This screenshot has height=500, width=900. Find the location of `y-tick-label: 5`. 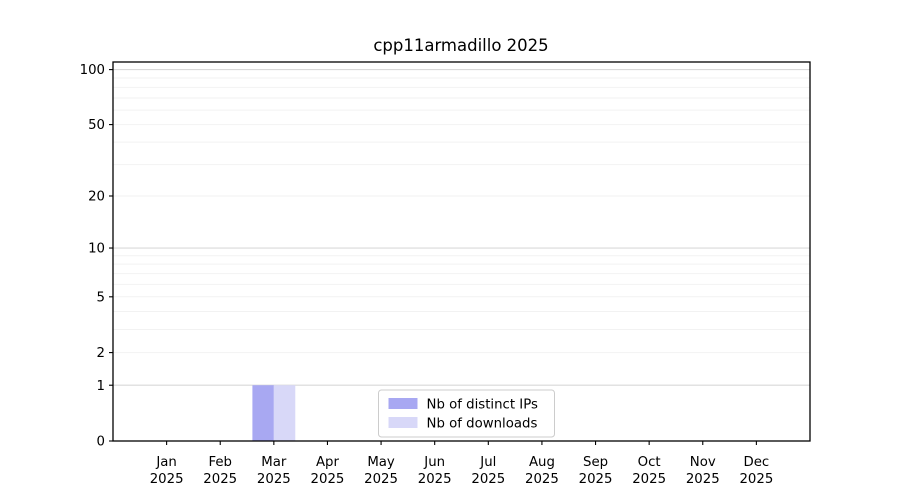

y-tick-label: 5 is located at coordinates (101, 297).